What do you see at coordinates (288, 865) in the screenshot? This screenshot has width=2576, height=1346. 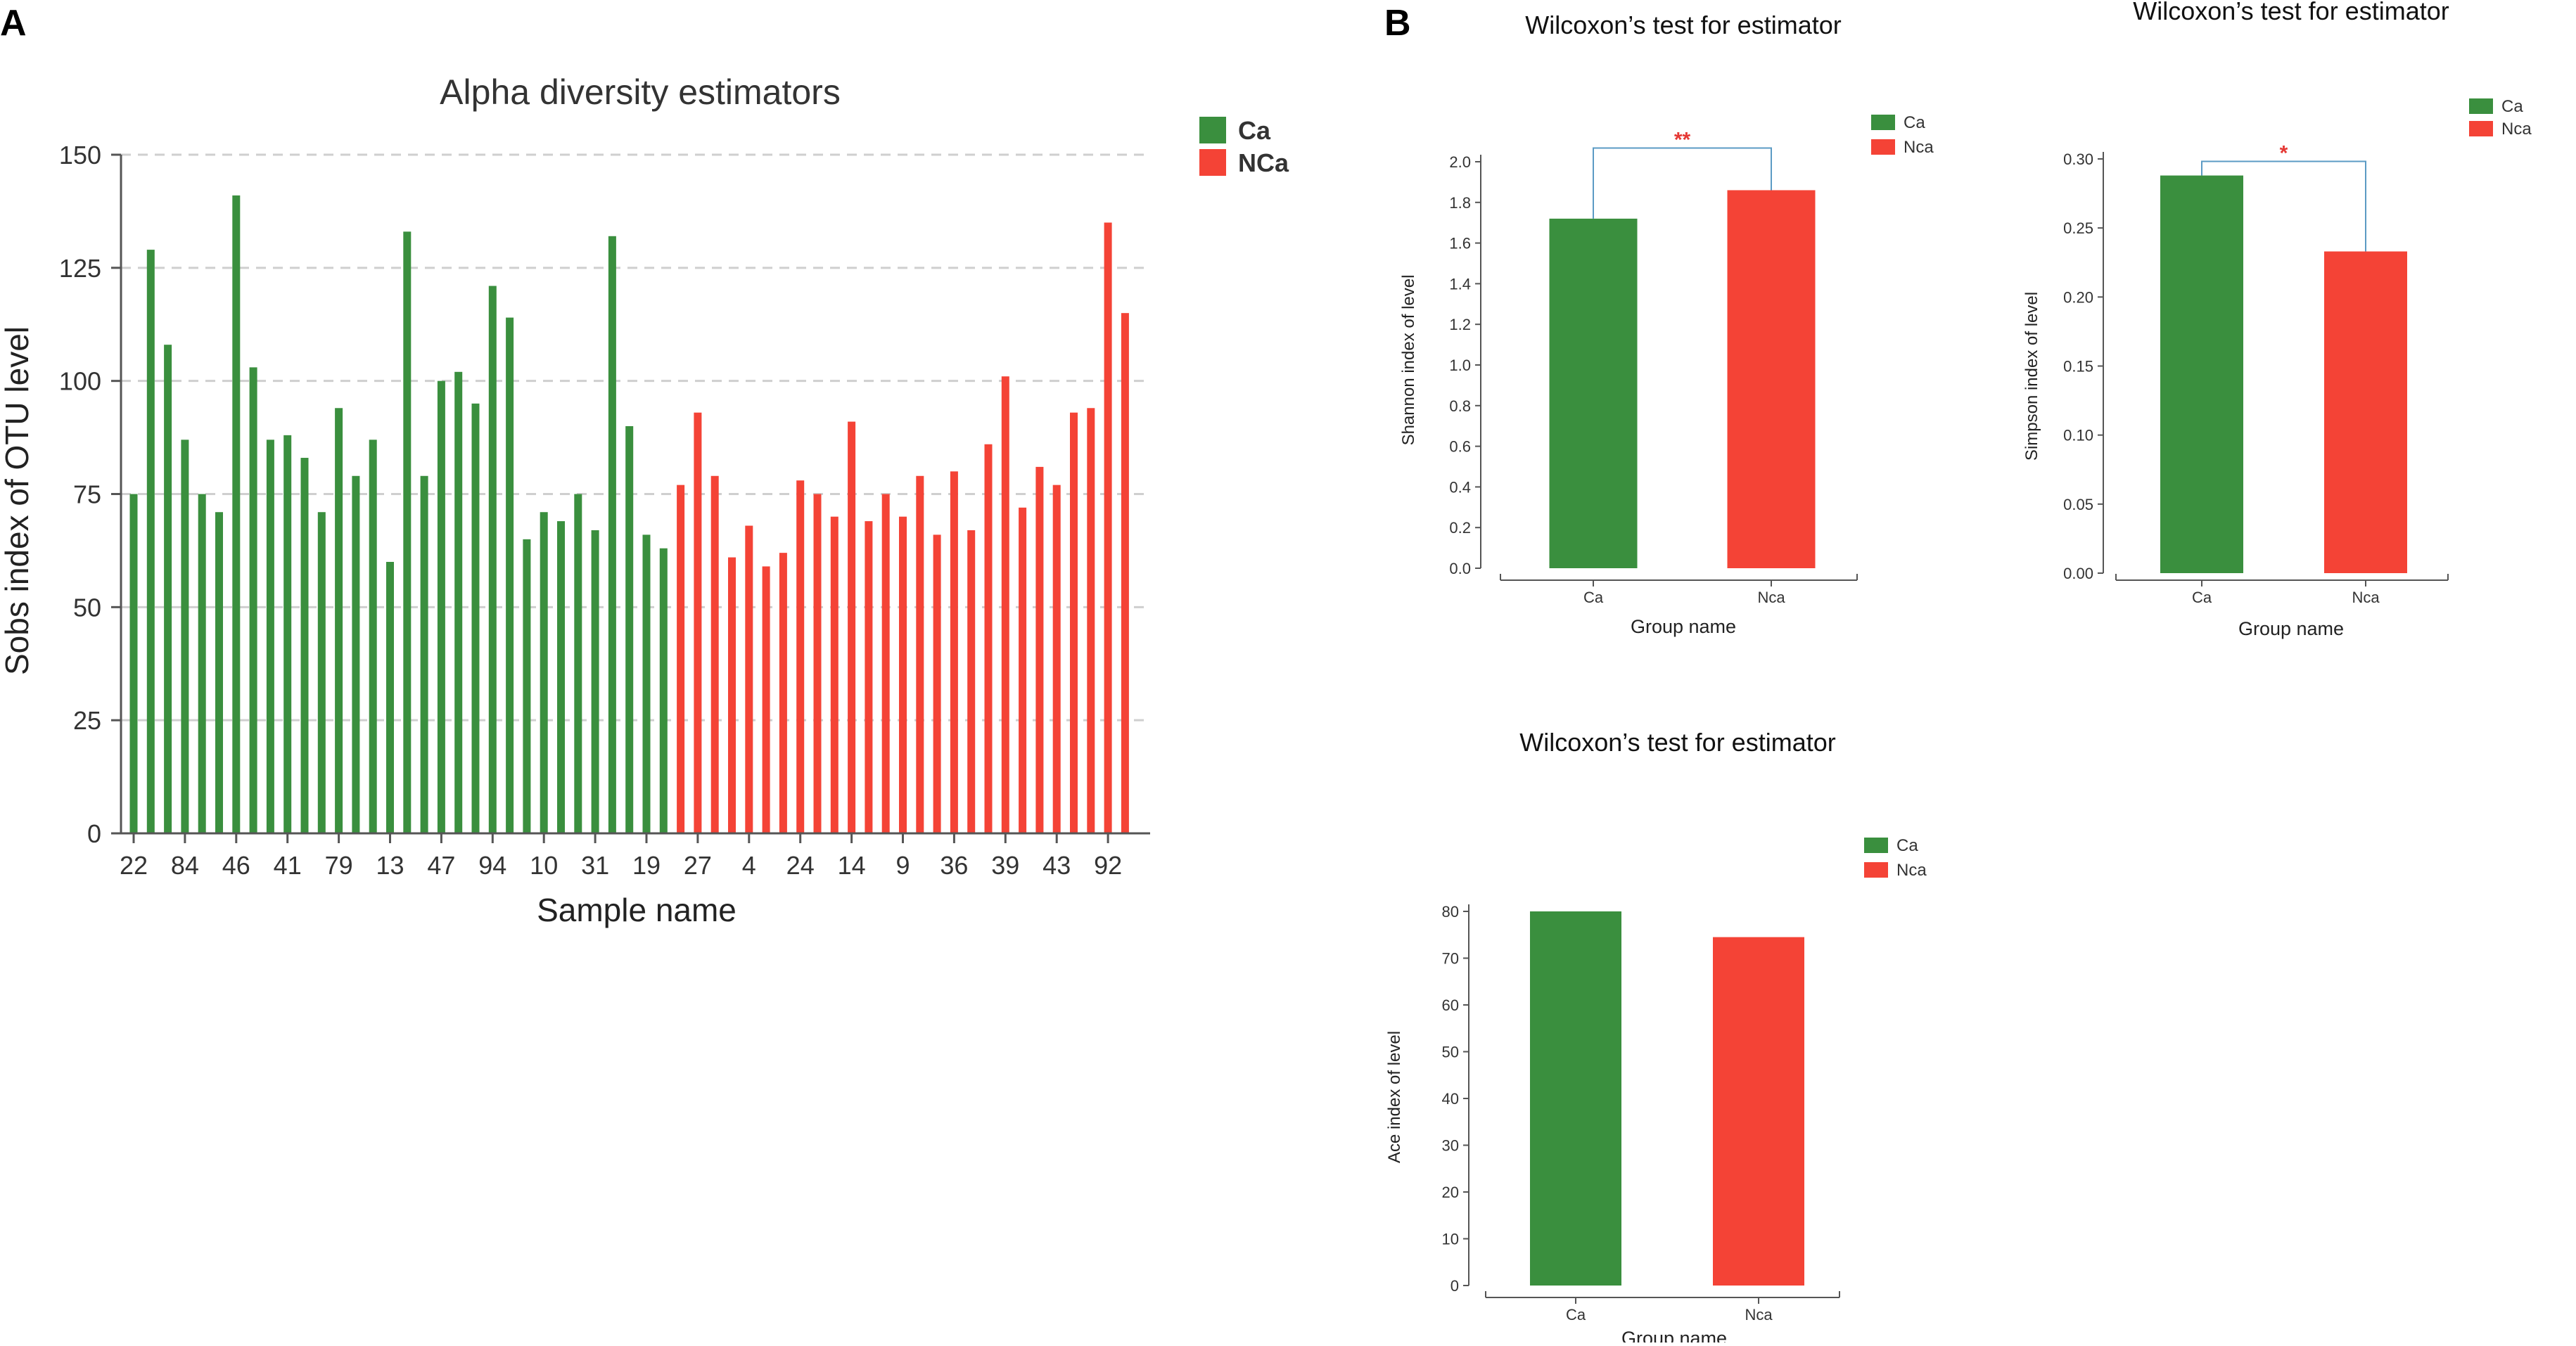 I see `alpha-x-tick-label: 41` at bounding box center [288, 865].